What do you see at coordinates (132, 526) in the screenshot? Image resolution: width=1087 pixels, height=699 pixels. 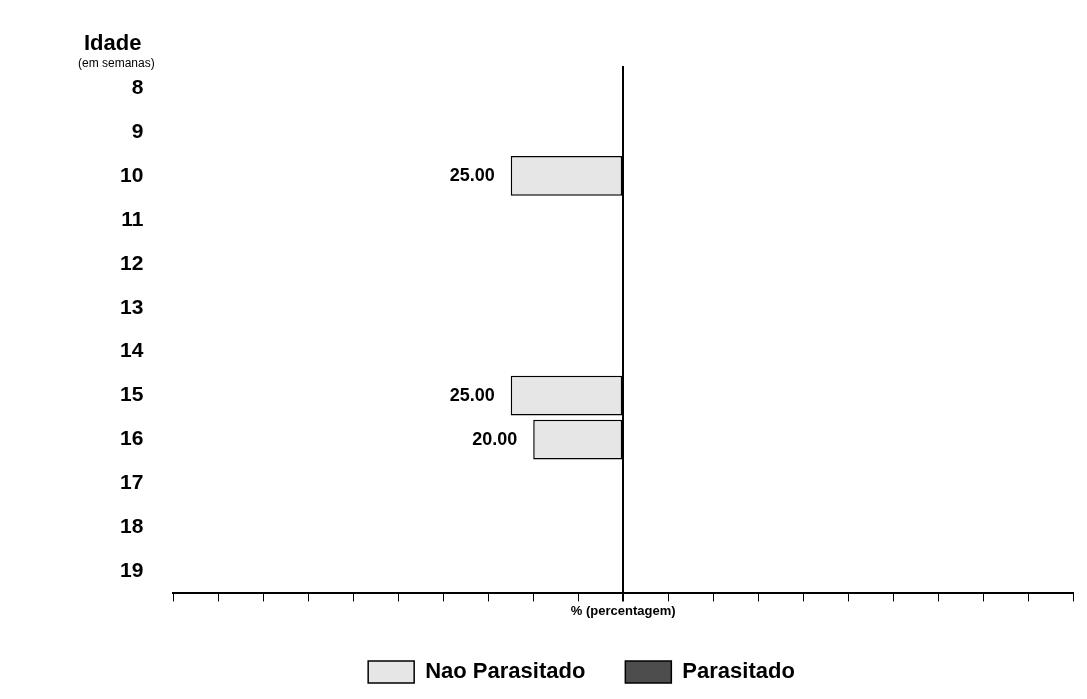 I see `y-tick-label: 18` at bounding box center [132, 526].